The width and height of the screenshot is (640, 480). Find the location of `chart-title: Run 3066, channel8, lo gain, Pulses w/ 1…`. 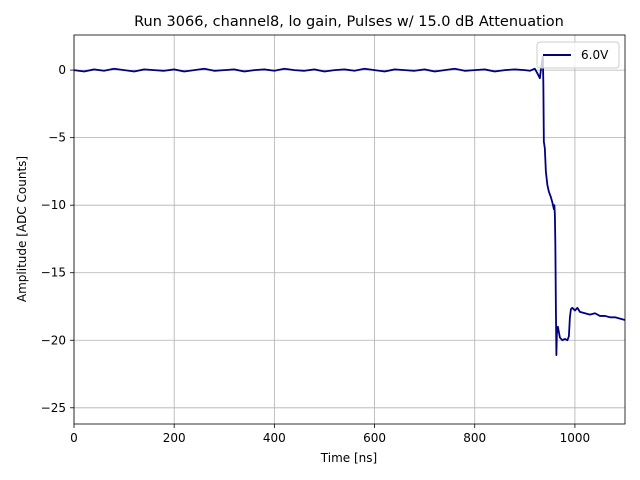

chart-title: Run 3066, channel8, lo gain, Pulses w/ 1… is located at coordinates (349, 22).